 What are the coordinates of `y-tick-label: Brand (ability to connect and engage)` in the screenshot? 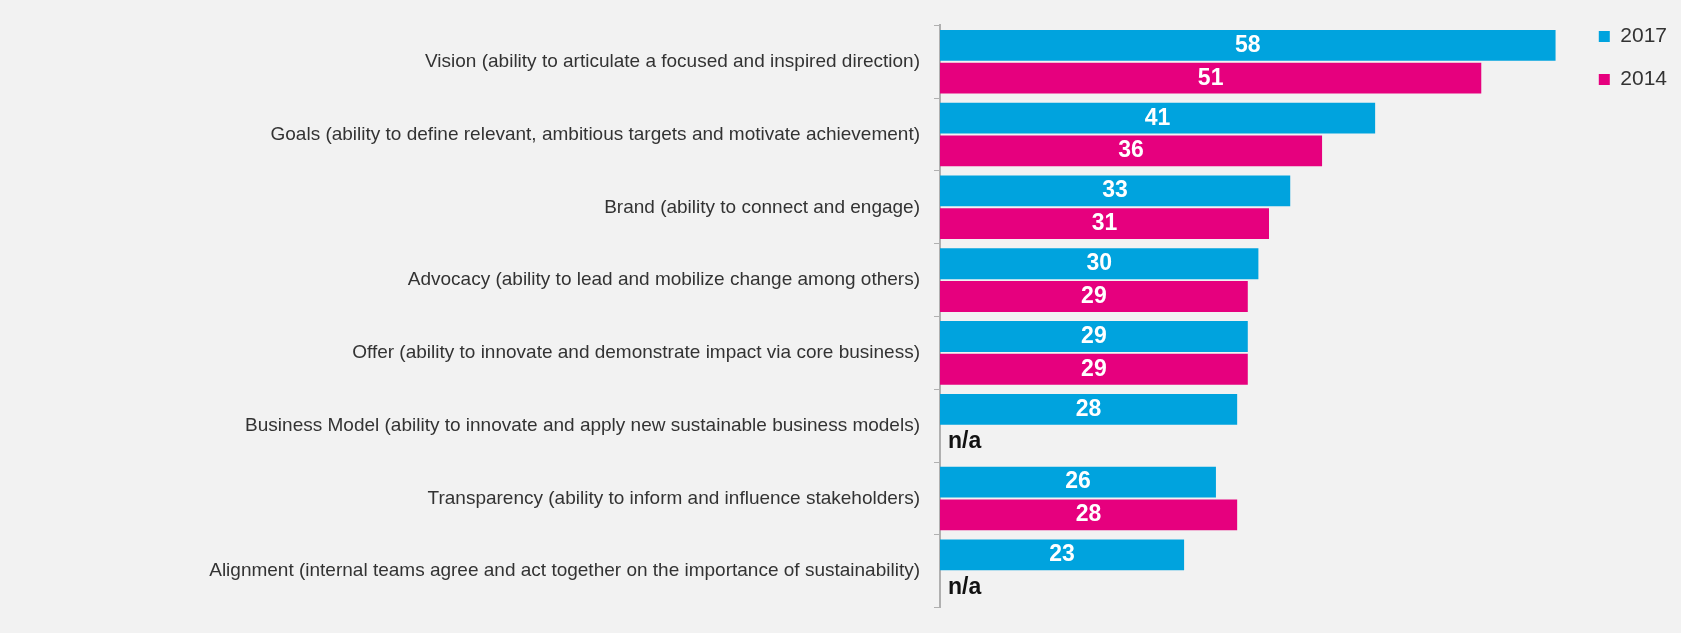 It's located at (762, 206).